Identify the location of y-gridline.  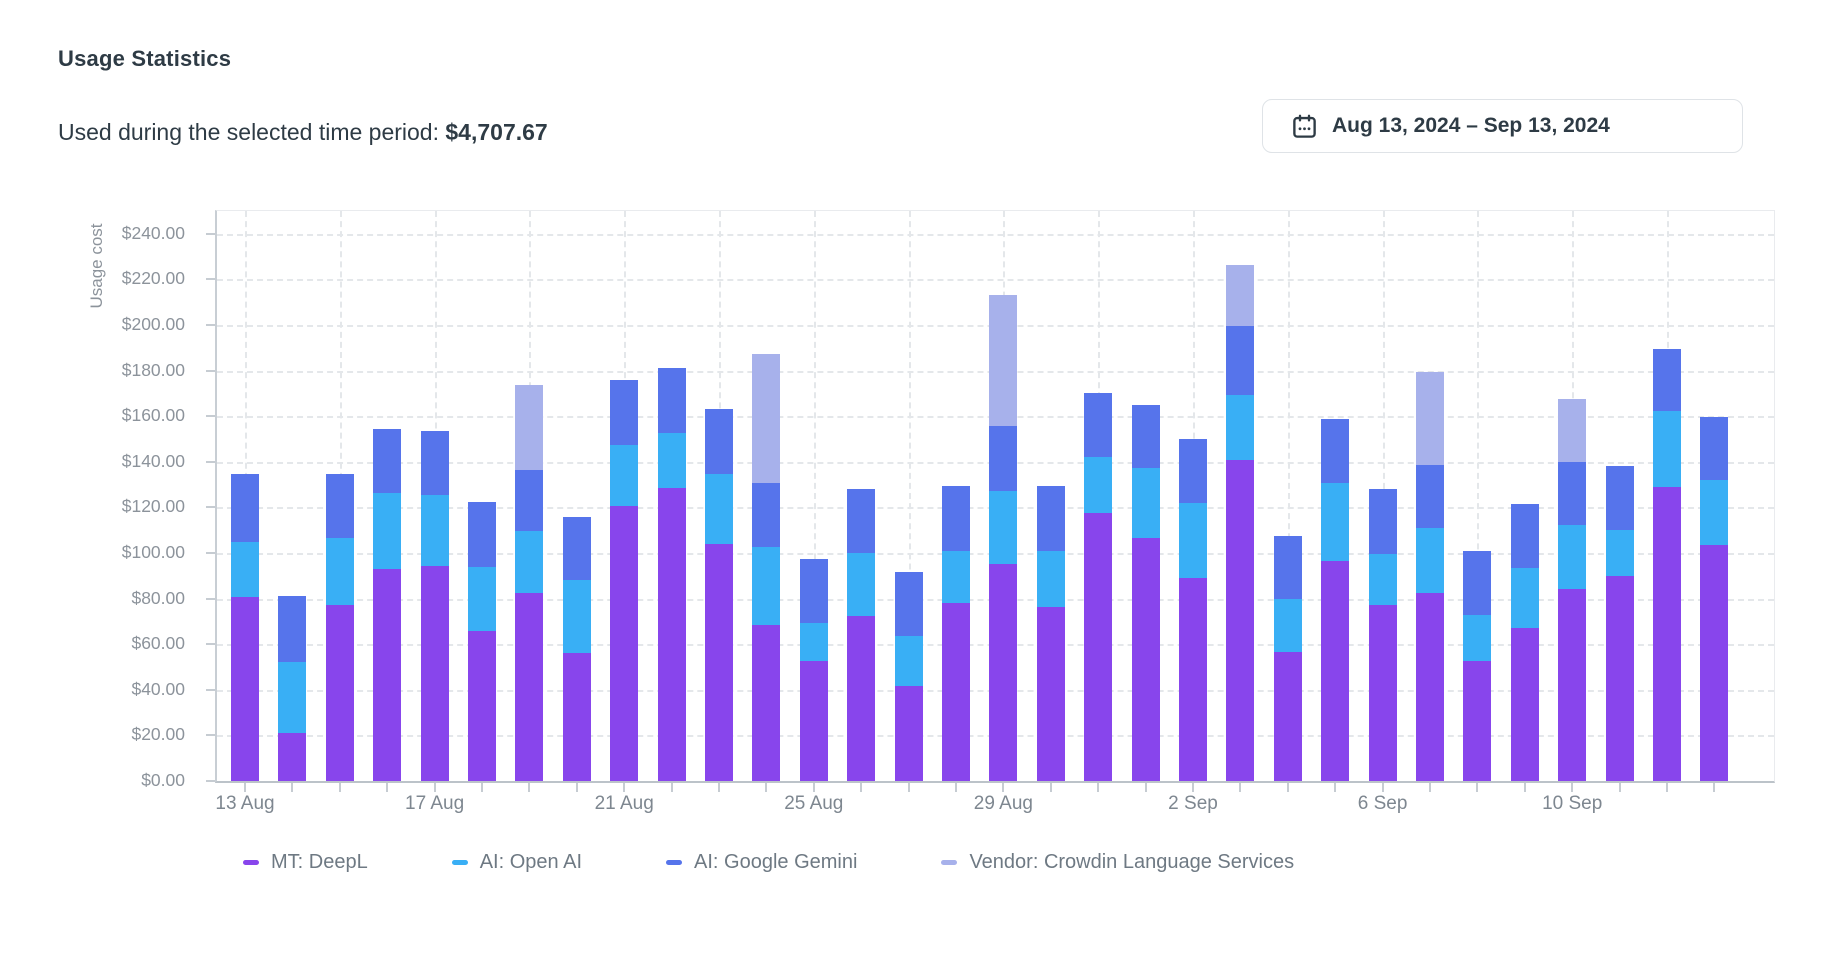
(995, 234).